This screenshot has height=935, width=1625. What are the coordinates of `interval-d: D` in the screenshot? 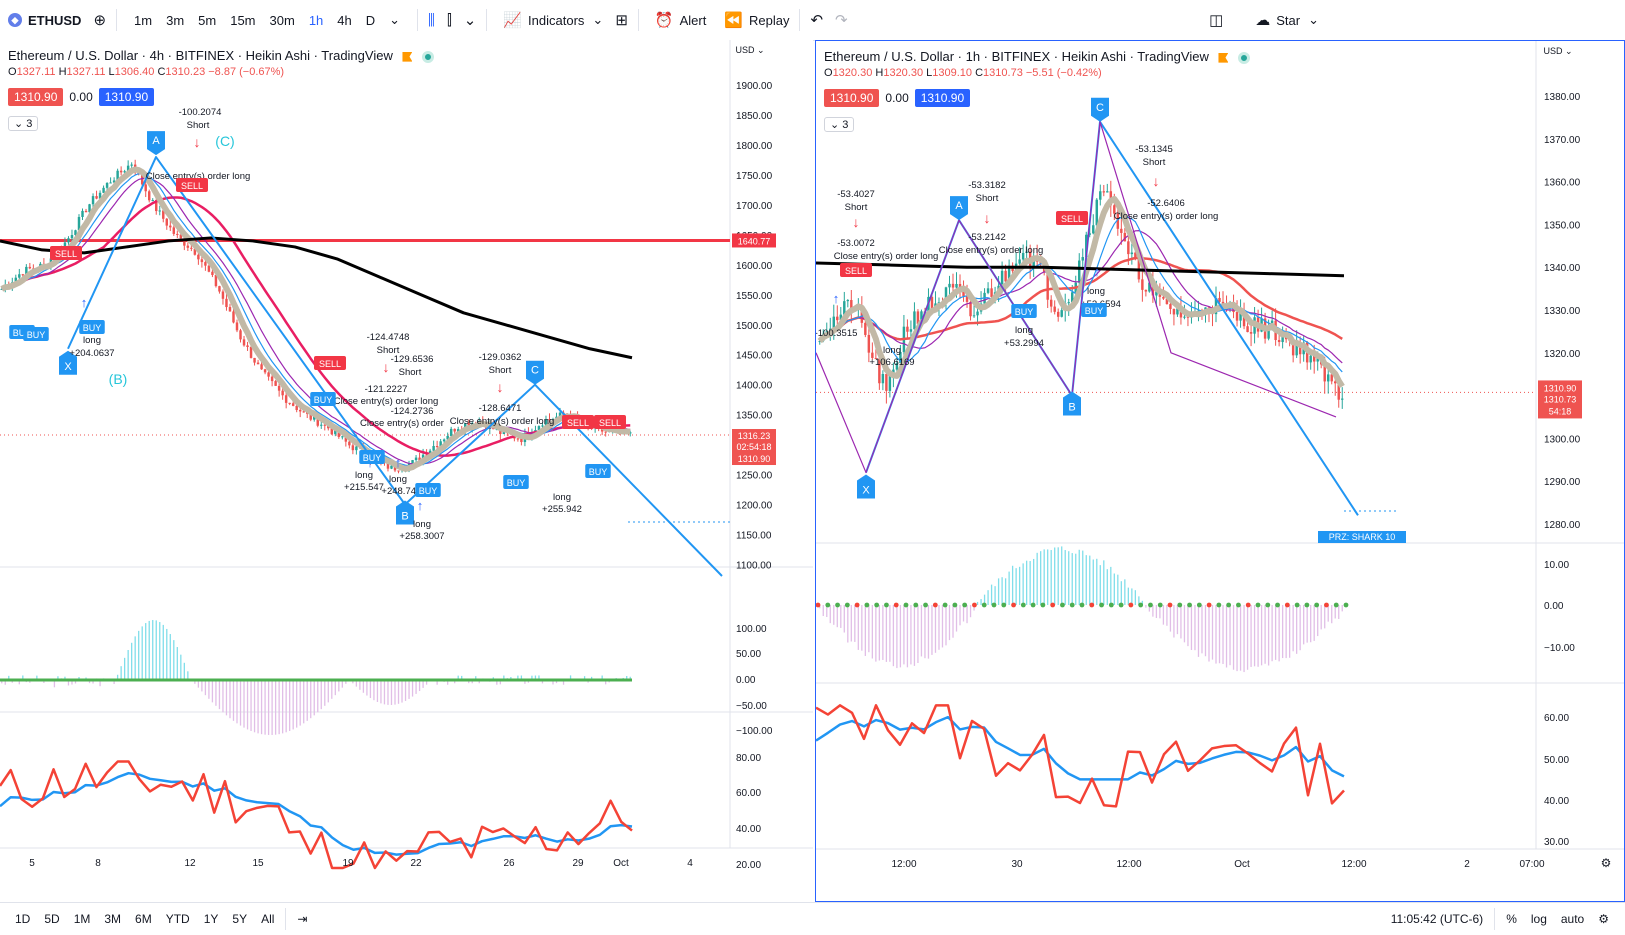 It's located at (370, 20).